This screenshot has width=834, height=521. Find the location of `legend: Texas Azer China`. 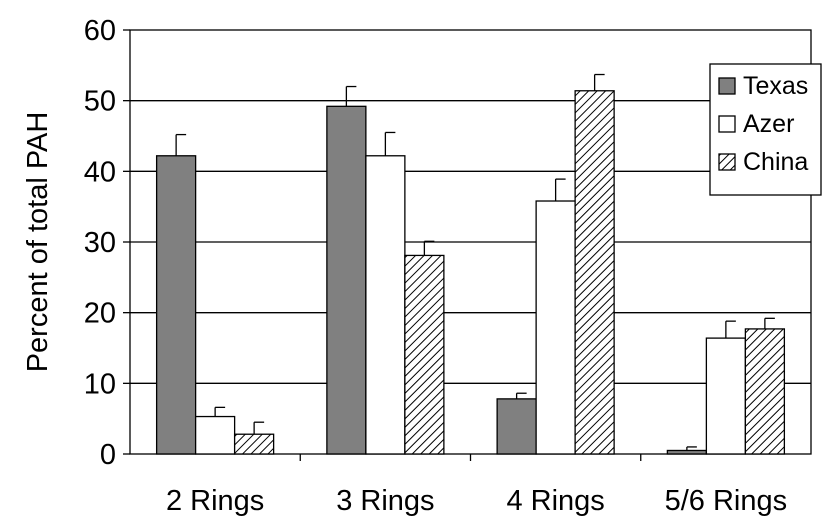

legend: Texas Azer China is located at coordinates (765, 129).